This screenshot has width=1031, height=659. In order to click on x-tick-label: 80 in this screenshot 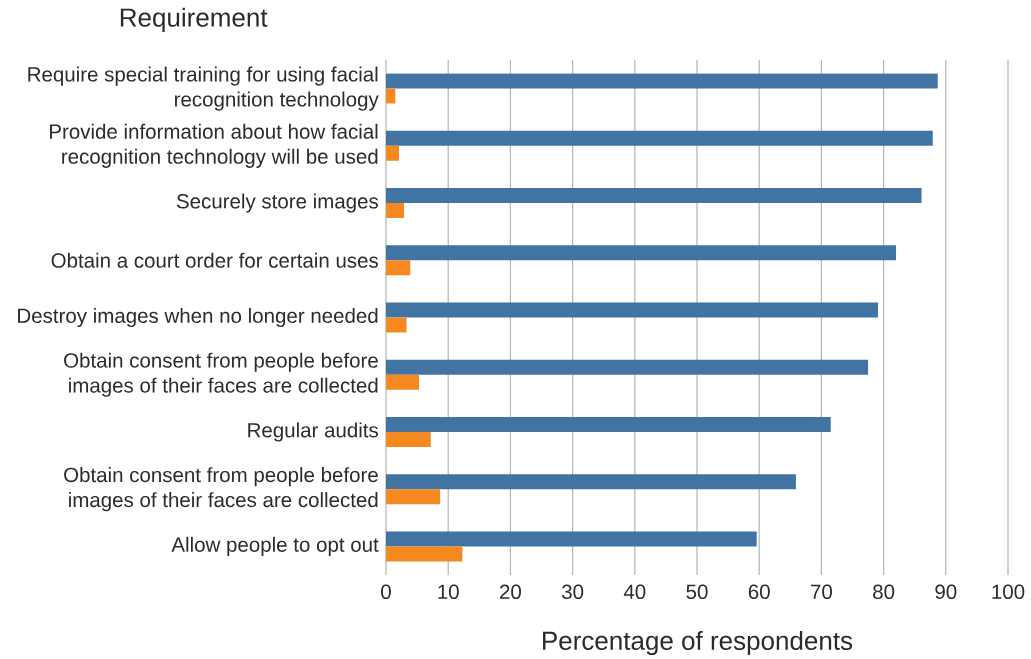, I will do `click(884, 592)`.